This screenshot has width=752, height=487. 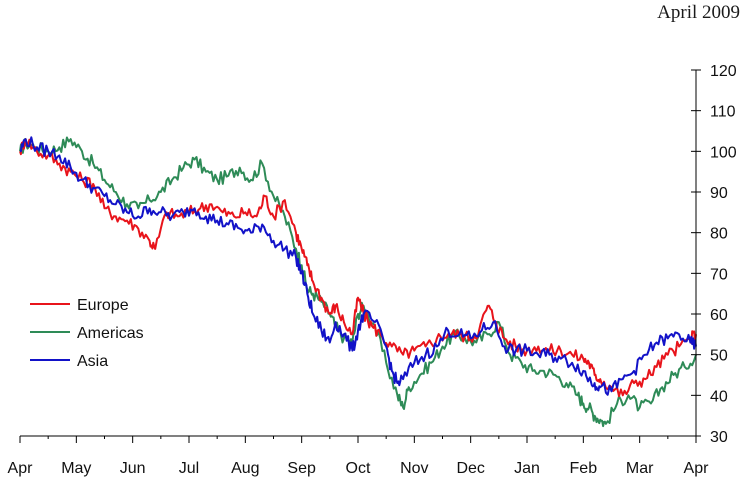 What do you see at coordinates (723, 71) in the screenshot?
I see `y-tick-label: 120` at bounding box center [723, 71].